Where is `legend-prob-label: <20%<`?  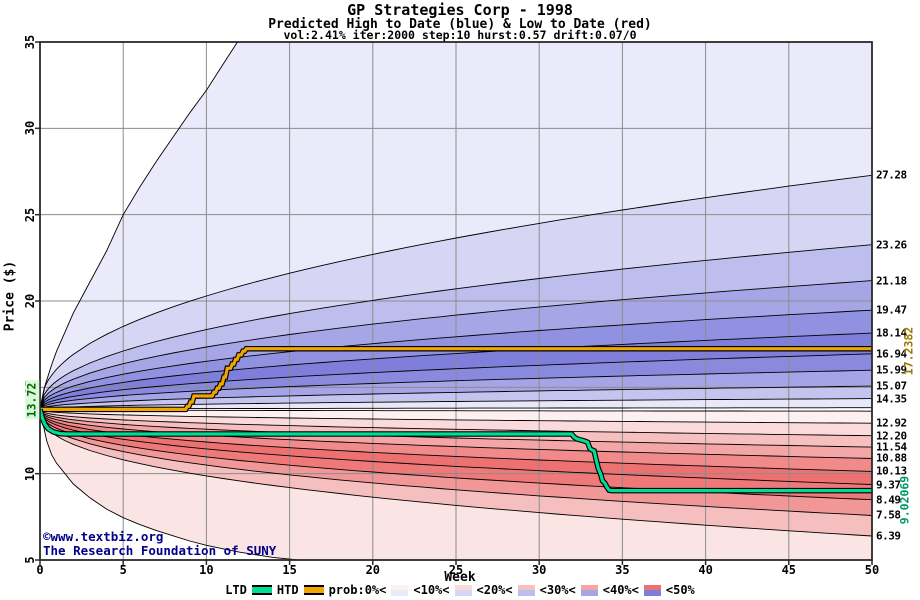 legend-prob-label: <20%< is located at coordinates (494, 590).